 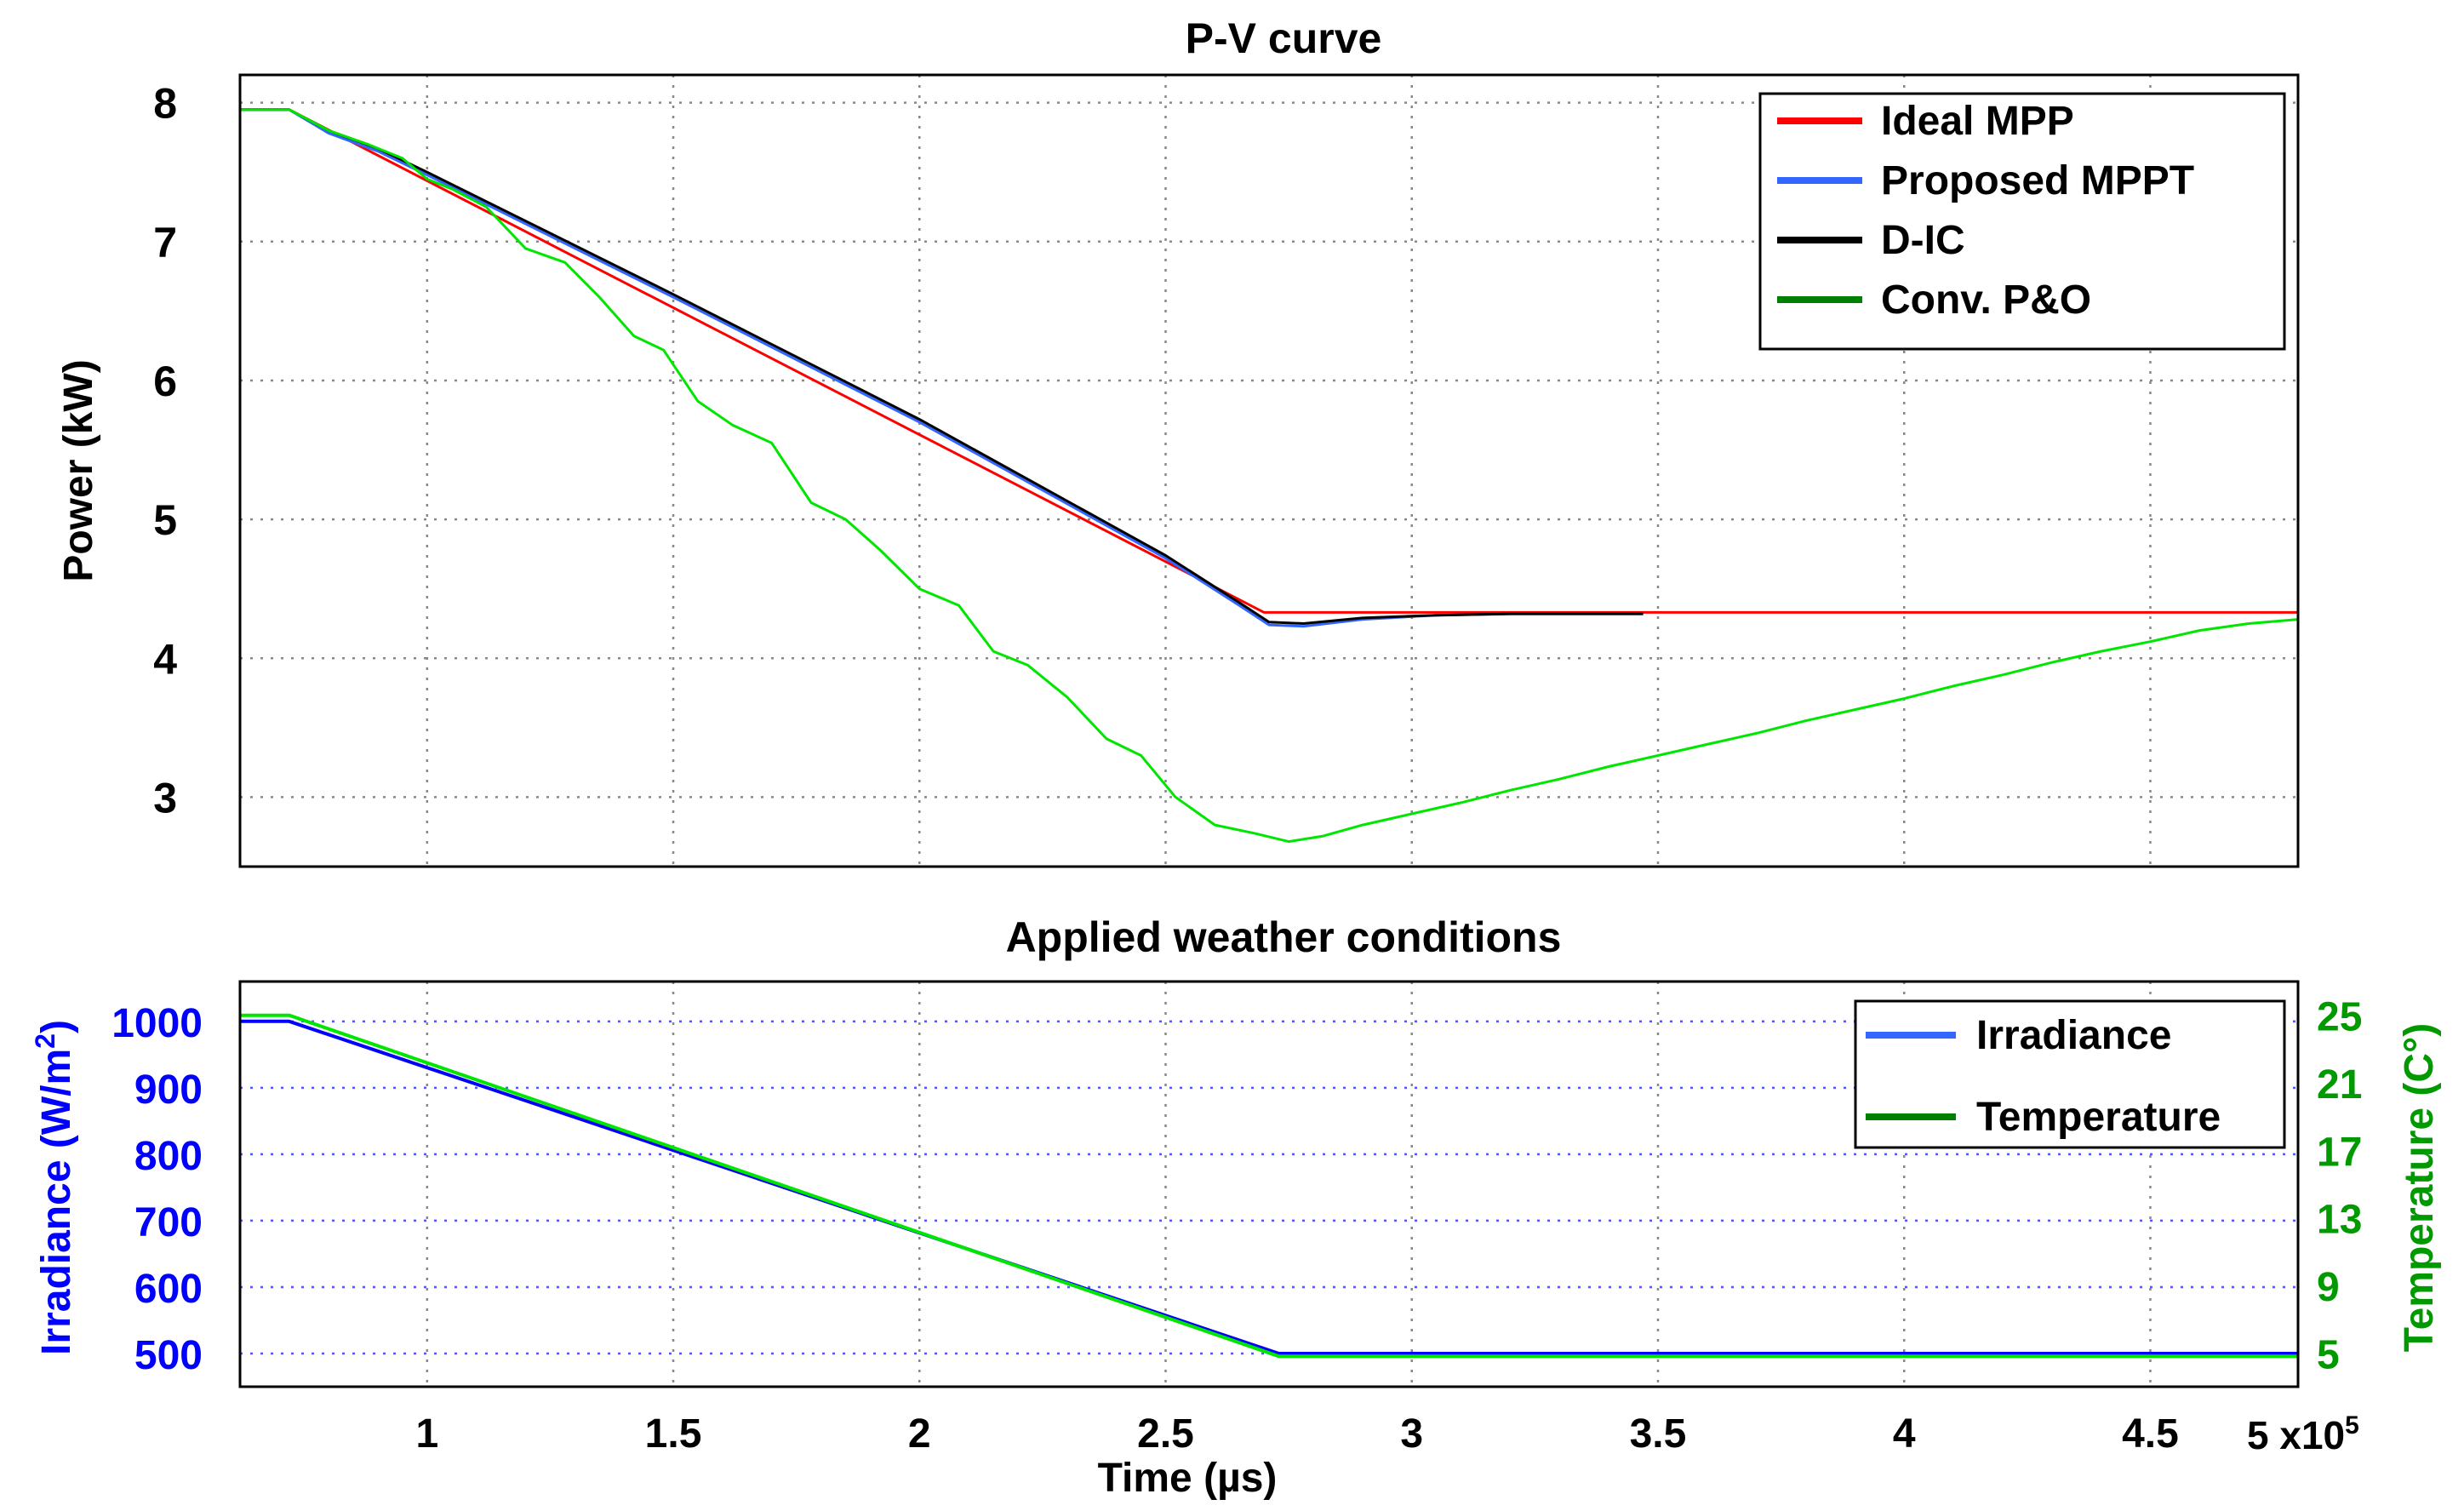 What do you see at coordinates (165, 451) in the screenshot?
I see `y-tick-labels: 3 4 5 6 7 8` at bounding box center [165, 451].